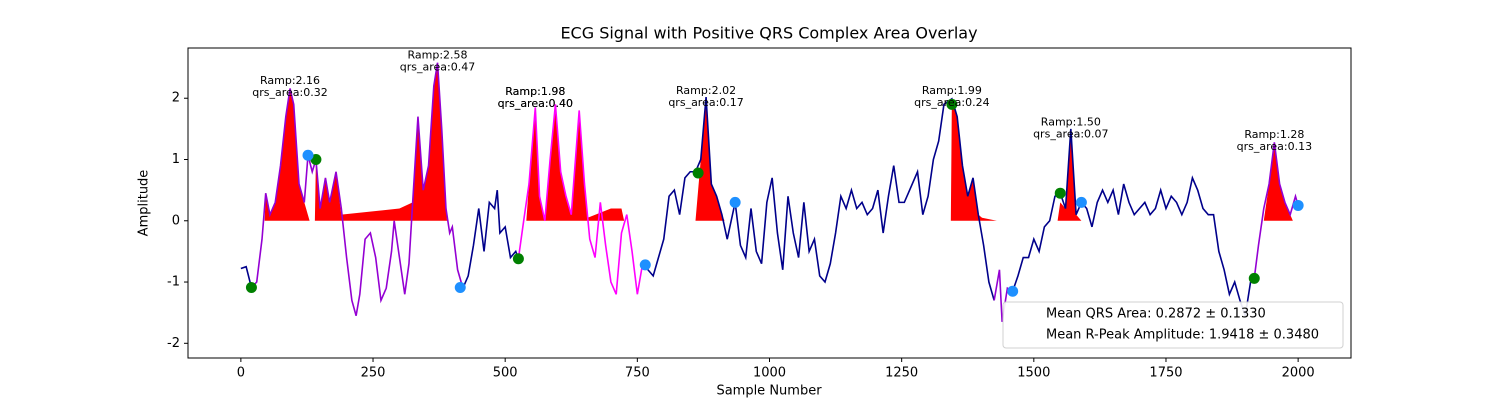  What do you see at coordinates (437, 54) in the screenshot?
I see `annotation: Ramp:2.58` at bounding box center [437, 54].